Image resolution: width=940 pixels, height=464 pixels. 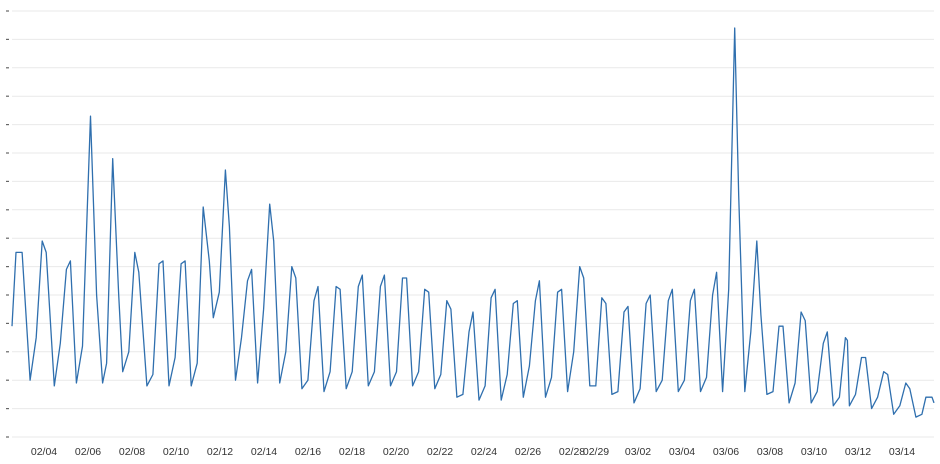 I want to click on x-tick-label: 02/10, so click(x=176, y=452).